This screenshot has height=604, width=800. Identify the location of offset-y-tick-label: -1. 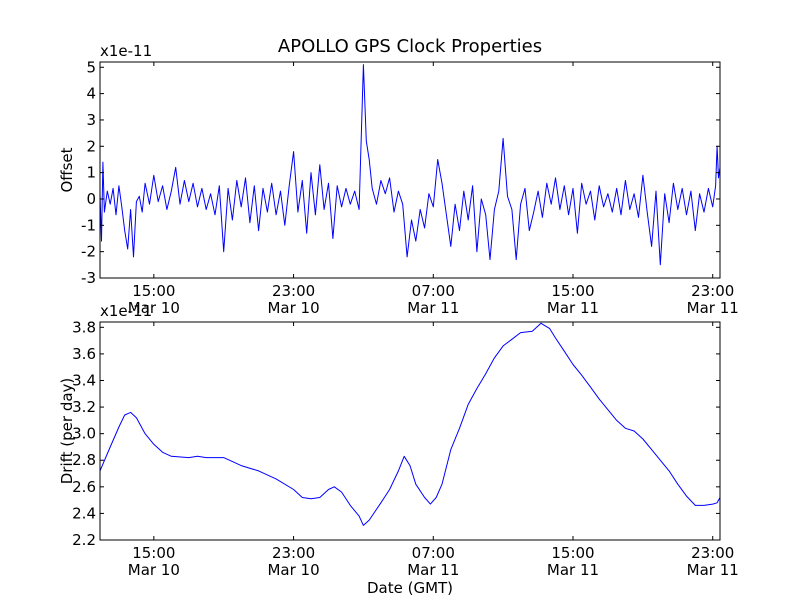
(88, 225).